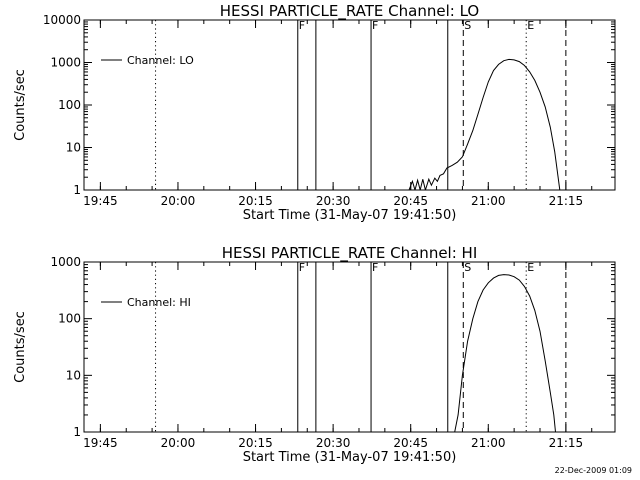  I want to click on chart-title: HESSI PARTICLE_RATE Channel: LO, so click(349, 11).